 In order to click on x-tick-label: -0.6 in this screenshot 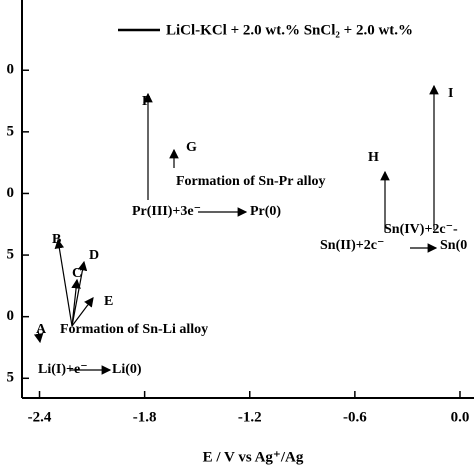, I will do `click(355, 417)`.